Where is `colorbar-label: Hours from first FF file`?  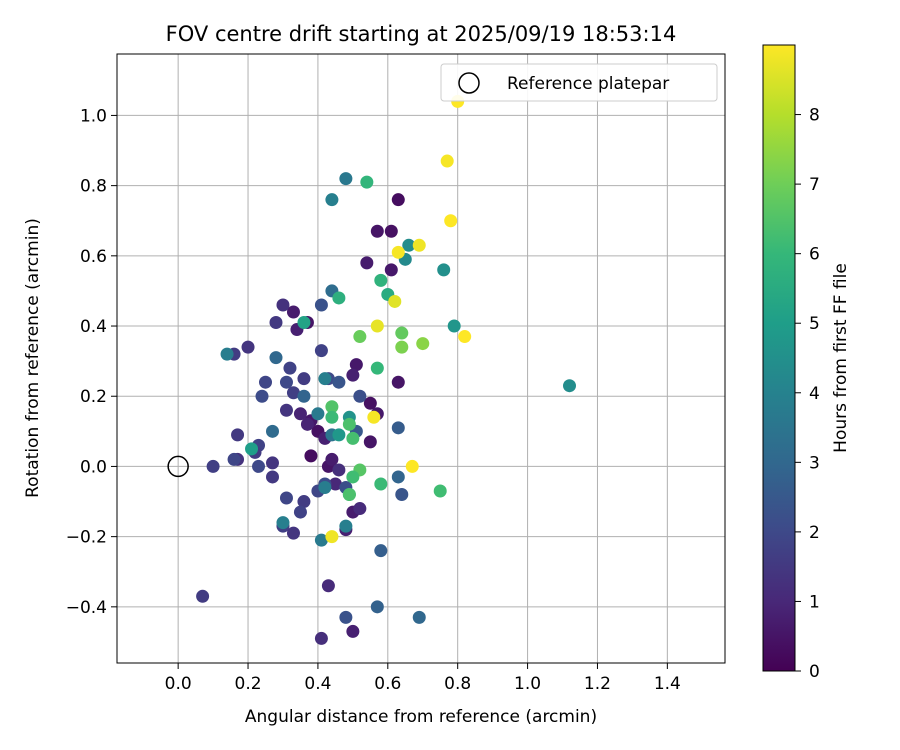 colorbar-label: Hours from first FF file is located at coordinates (841, 358).